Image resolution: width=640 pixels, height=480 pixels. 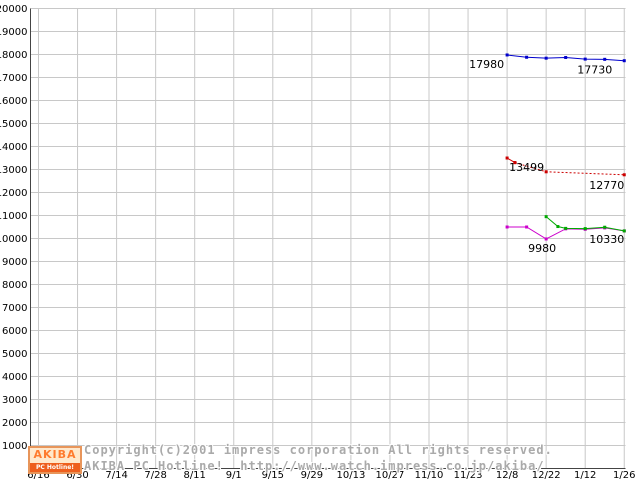 I want to click on logo-subtitle: PC Hotline!, so click(x=55, y=467).